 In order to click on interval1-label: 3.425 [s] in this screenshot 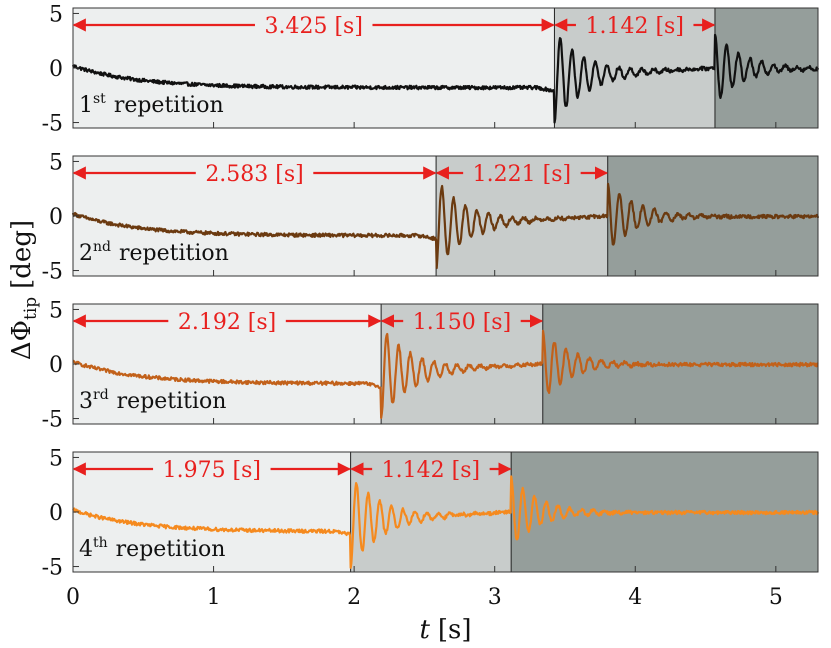, I will do `click(314, 26)`.